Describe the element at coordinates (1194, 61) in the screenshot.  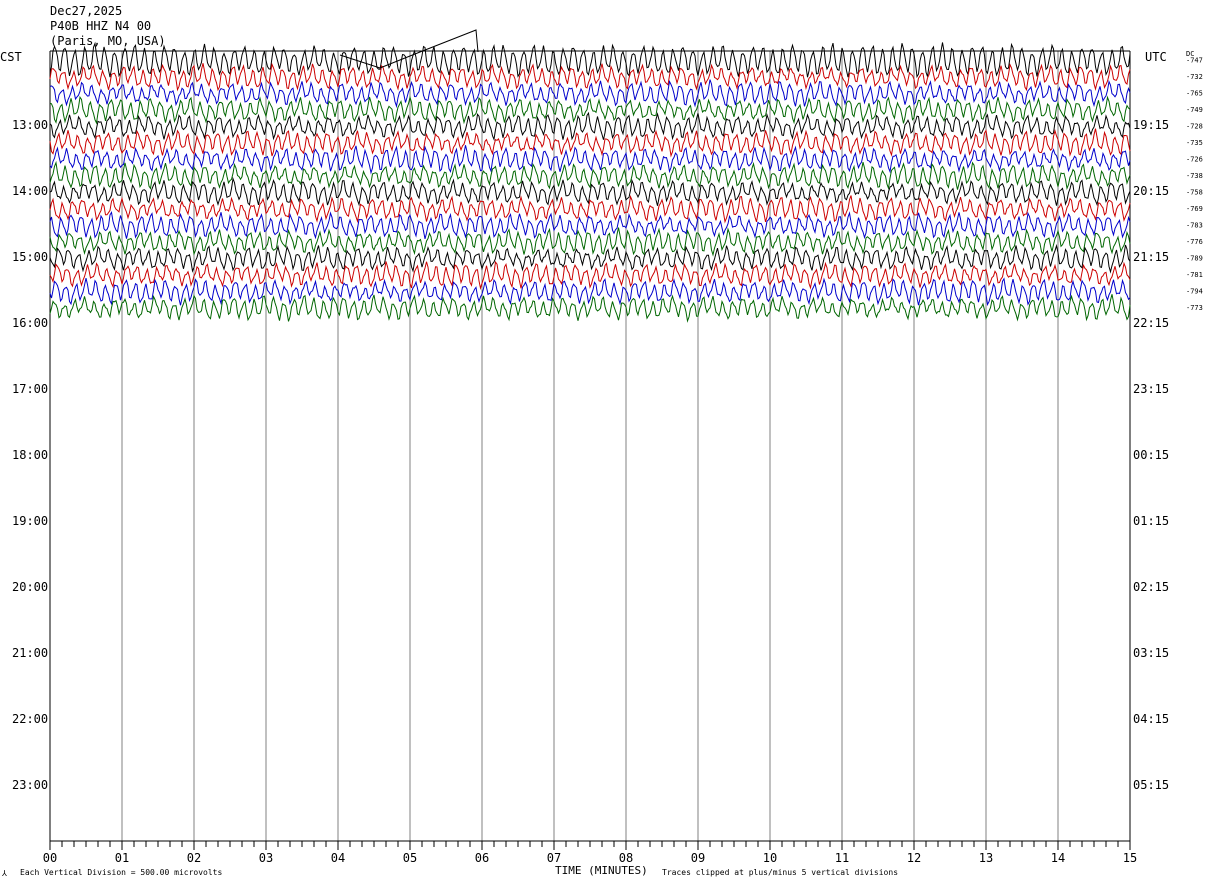
I see `dc-offset-label: -747` at that location.